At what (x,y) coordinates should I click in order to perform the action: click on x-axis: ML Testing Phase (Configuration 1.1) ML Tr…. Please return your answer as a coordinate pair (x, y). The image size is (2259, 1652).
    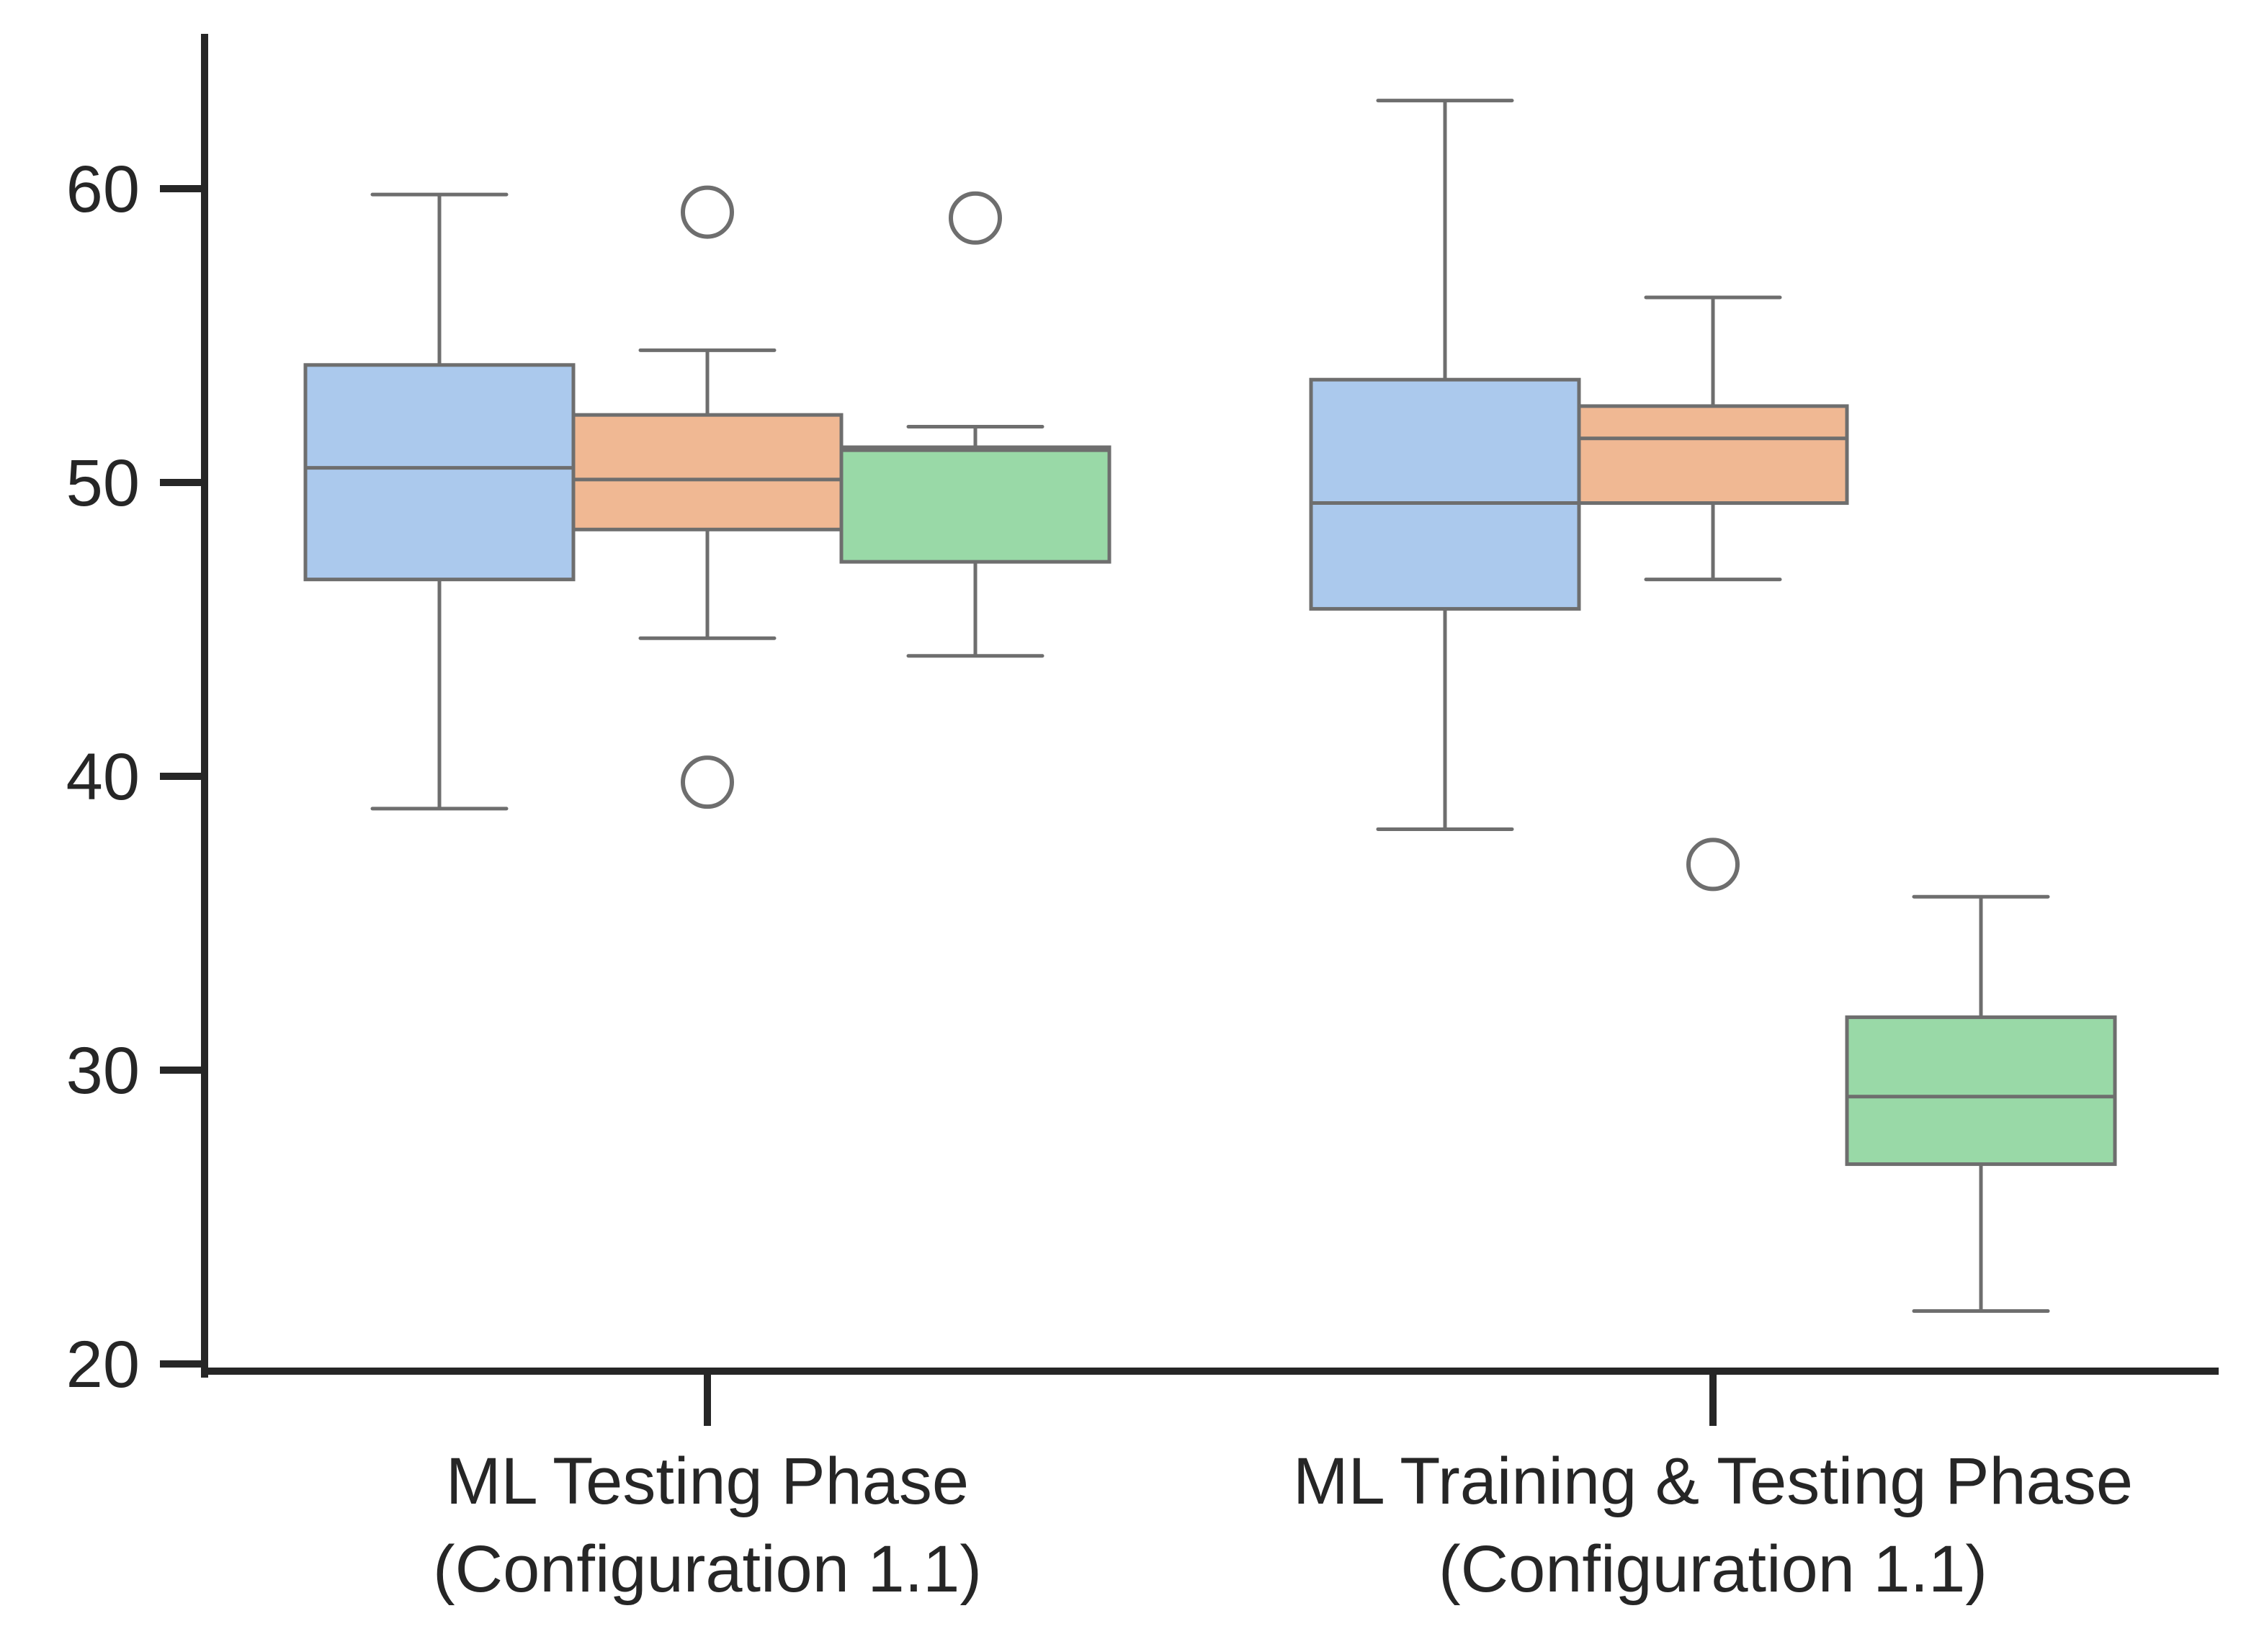
    Looking at the image, I should click on (1210, 1487).